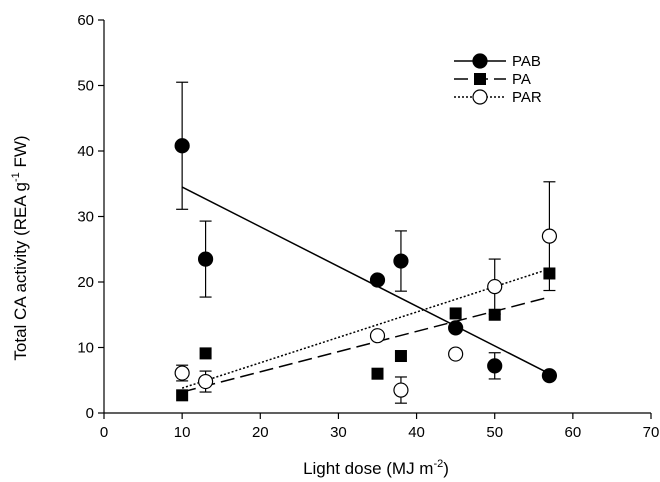 This screenshot has height=482, width=660. What do you see at coordinates (85, 86) in the screenshot?
I see `y-tick-label: 50` at bounding box center [85, 86].